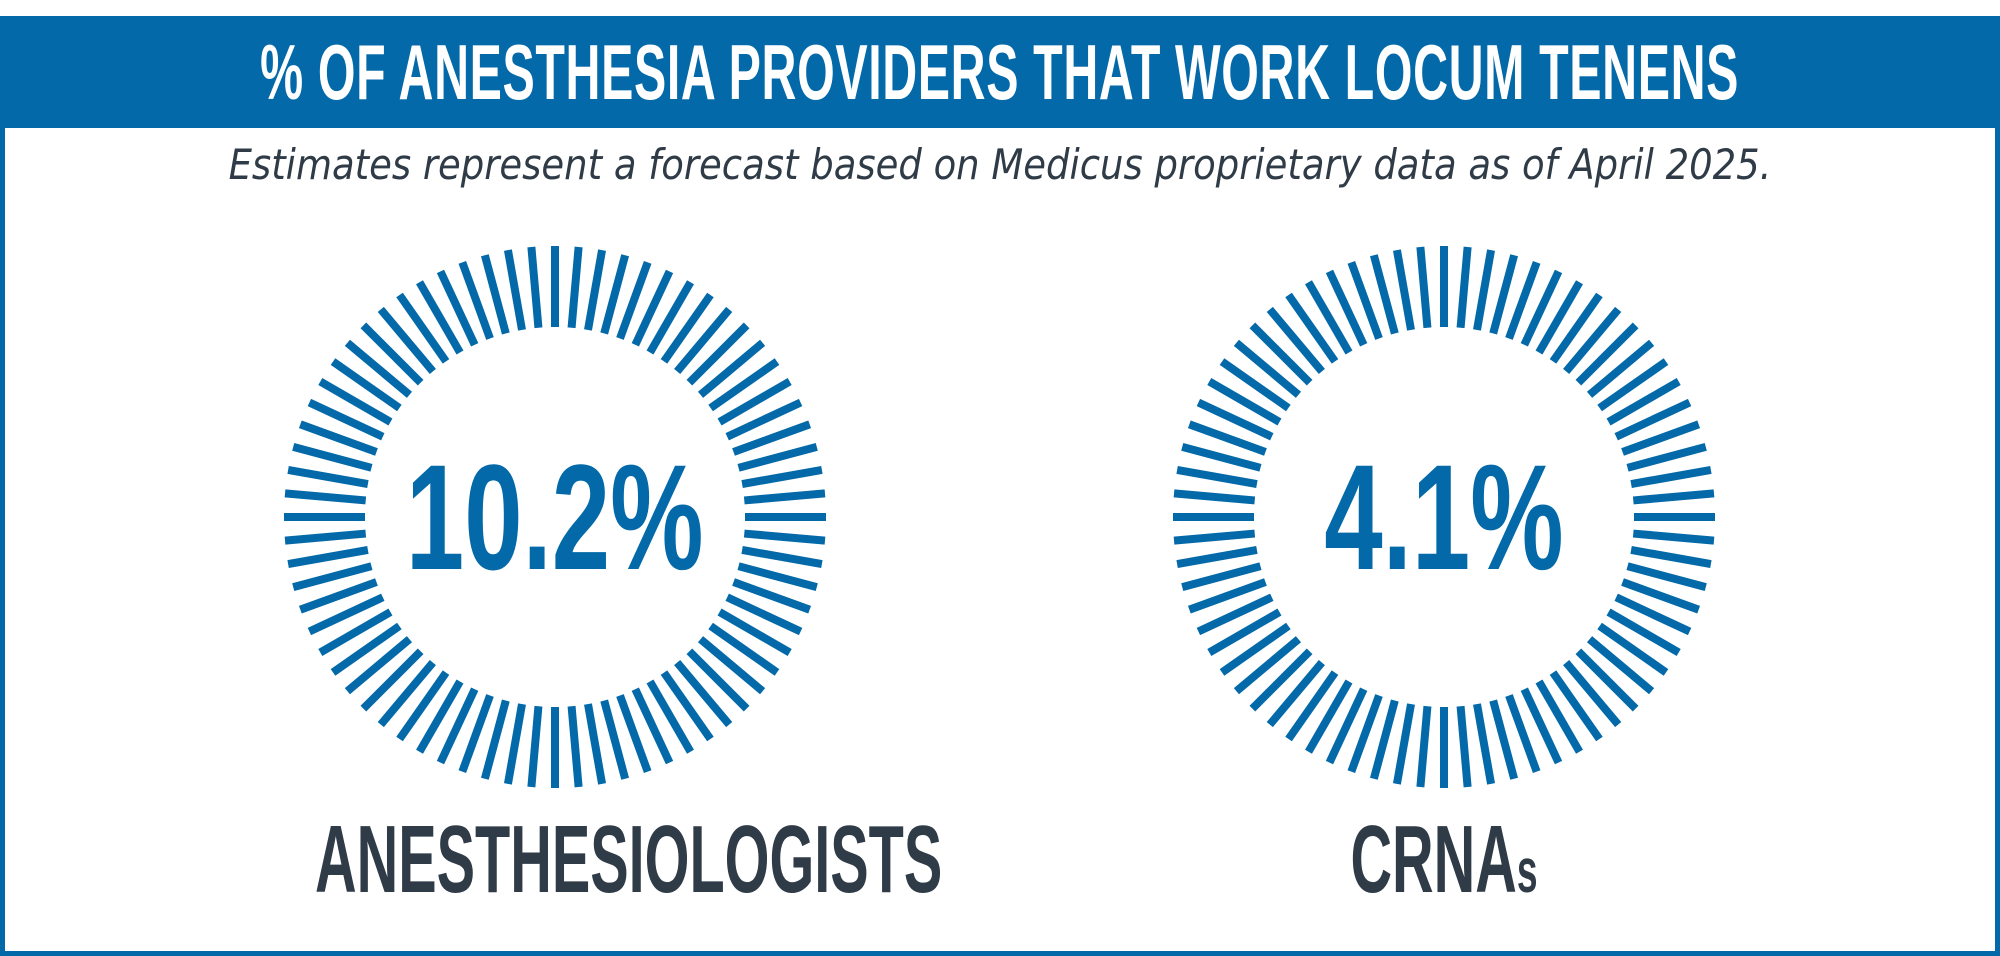  Describe the element at coordinates (1527, 871) in the screenshot. I see `label-suffix: s` at that location.